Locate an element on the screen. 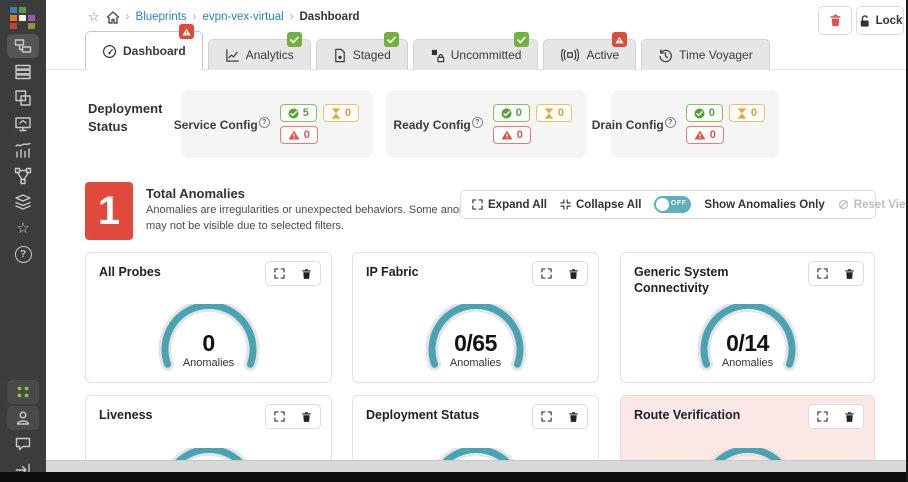 This screenshot has height=482, width=908. breadcrumb-blueprint-name: evpn-vex-virtual is located at coordinates (243, 17).